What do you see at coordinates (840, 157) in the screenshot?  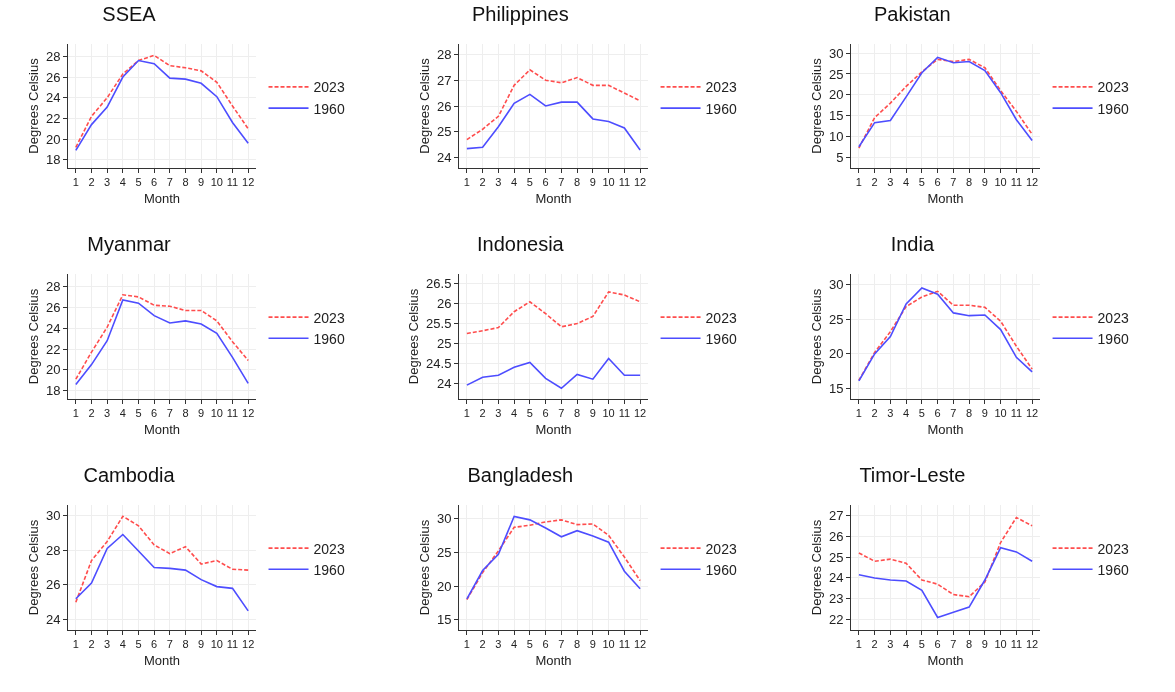 I see `y-tick-label: 5` at bounding box center [840, 157].